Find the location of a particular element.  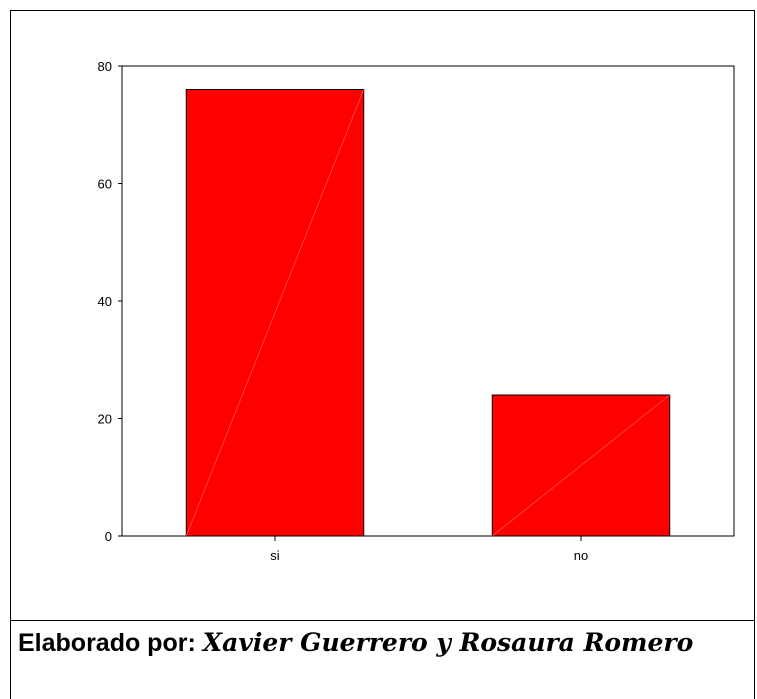

caption-label: Elaborado por: is located at coordinates (107, 643).